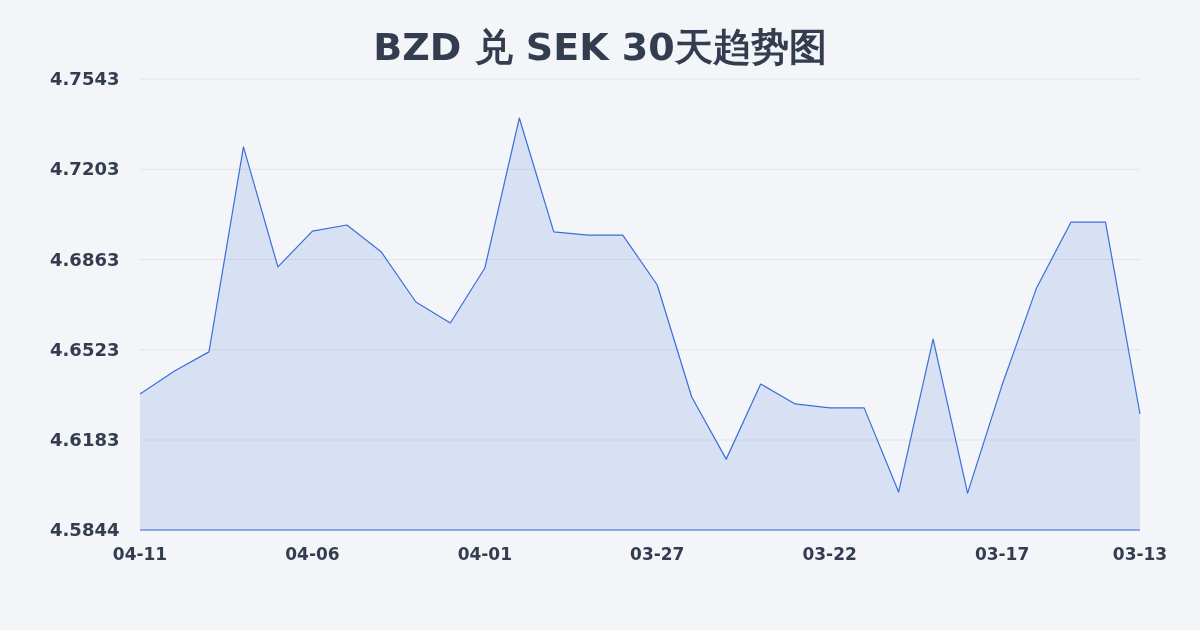 Image resolution: width=1200 pixels, height=630 pixels. Describe the element at coordinates (85, 440) in the screenshot. I see `y-tick-label: 4.6183` at that location.